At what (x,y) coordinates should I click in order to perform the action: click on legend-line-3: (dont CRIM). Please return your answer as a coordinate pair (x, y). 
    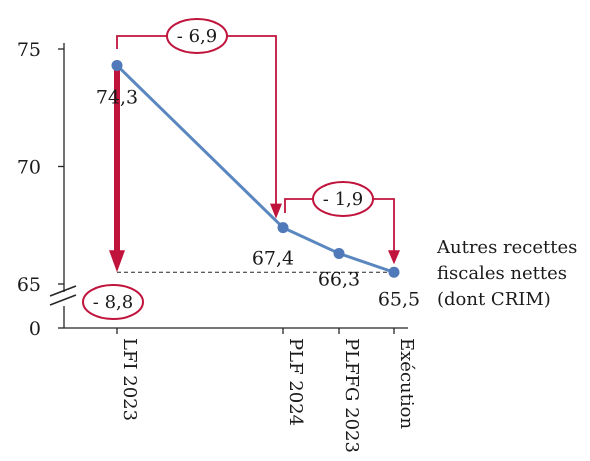
    Looking at the image, I should click on (494, 299).